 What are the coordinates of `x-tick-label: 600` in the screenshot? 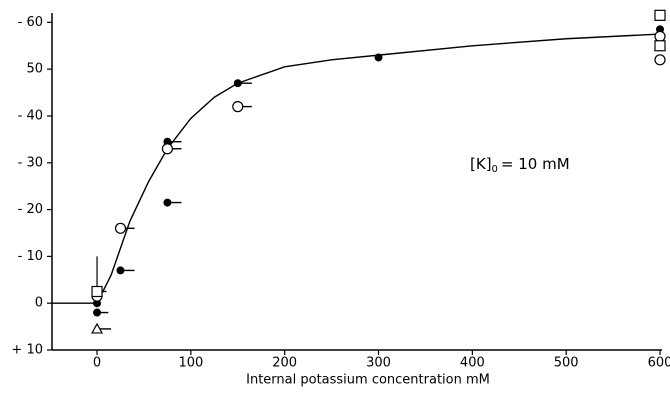 It's located at (659, 363).